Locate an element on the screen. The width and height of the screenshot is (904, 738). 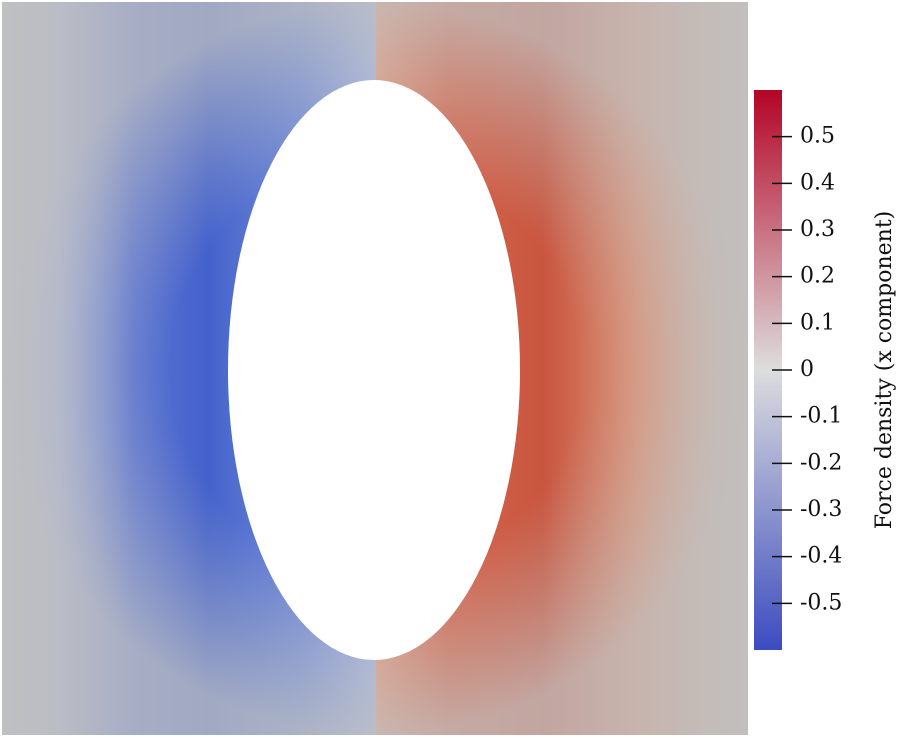
colorbar-tick-label: -0.3 is located at coordinates (821, 509).